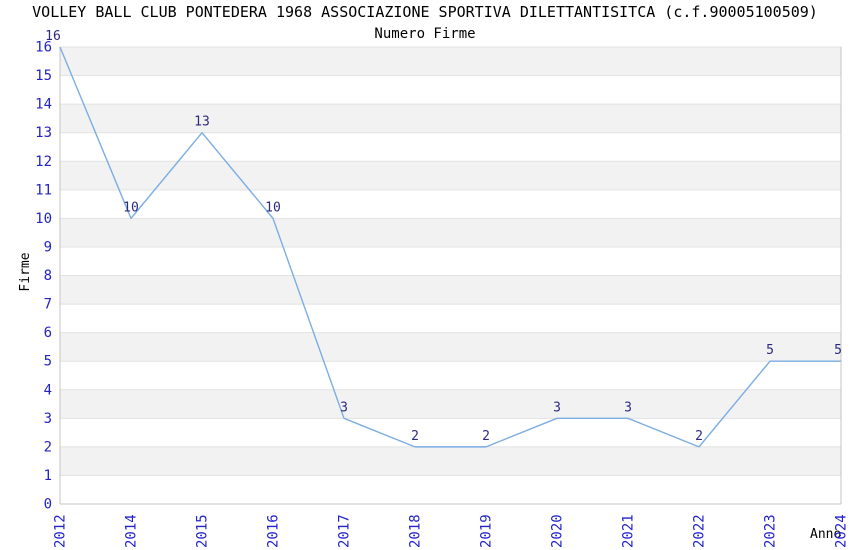  I want to click on x-tick-label: 2019, so click(487, 531).